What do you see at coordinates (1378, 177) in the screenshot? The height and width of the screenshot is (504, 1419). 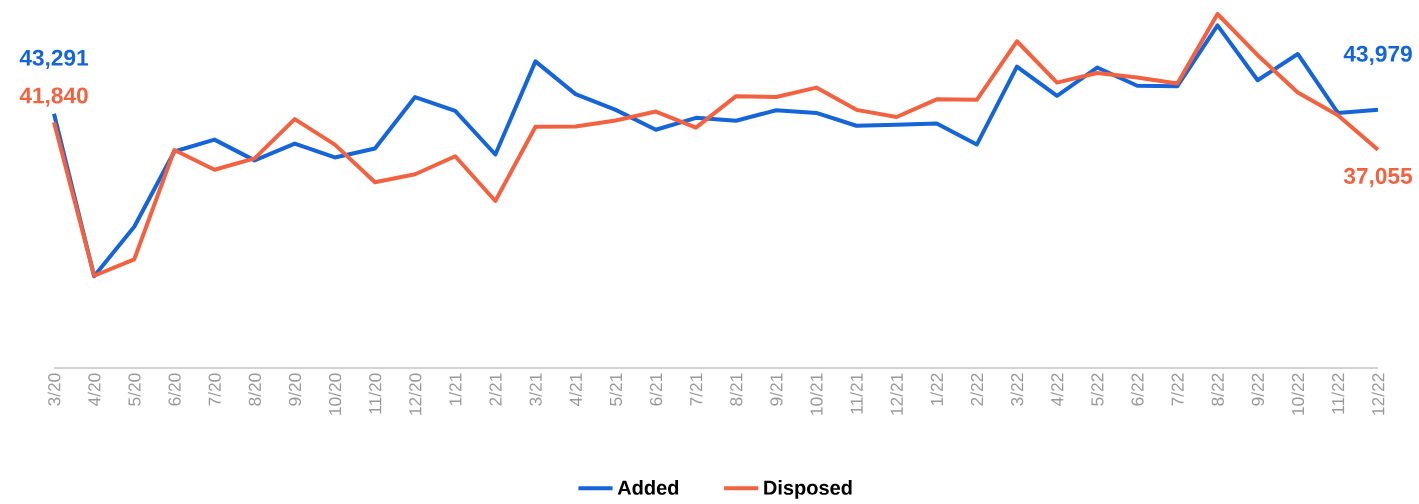 I see `data-label: 37,055` at bounding box center [1378, 177].